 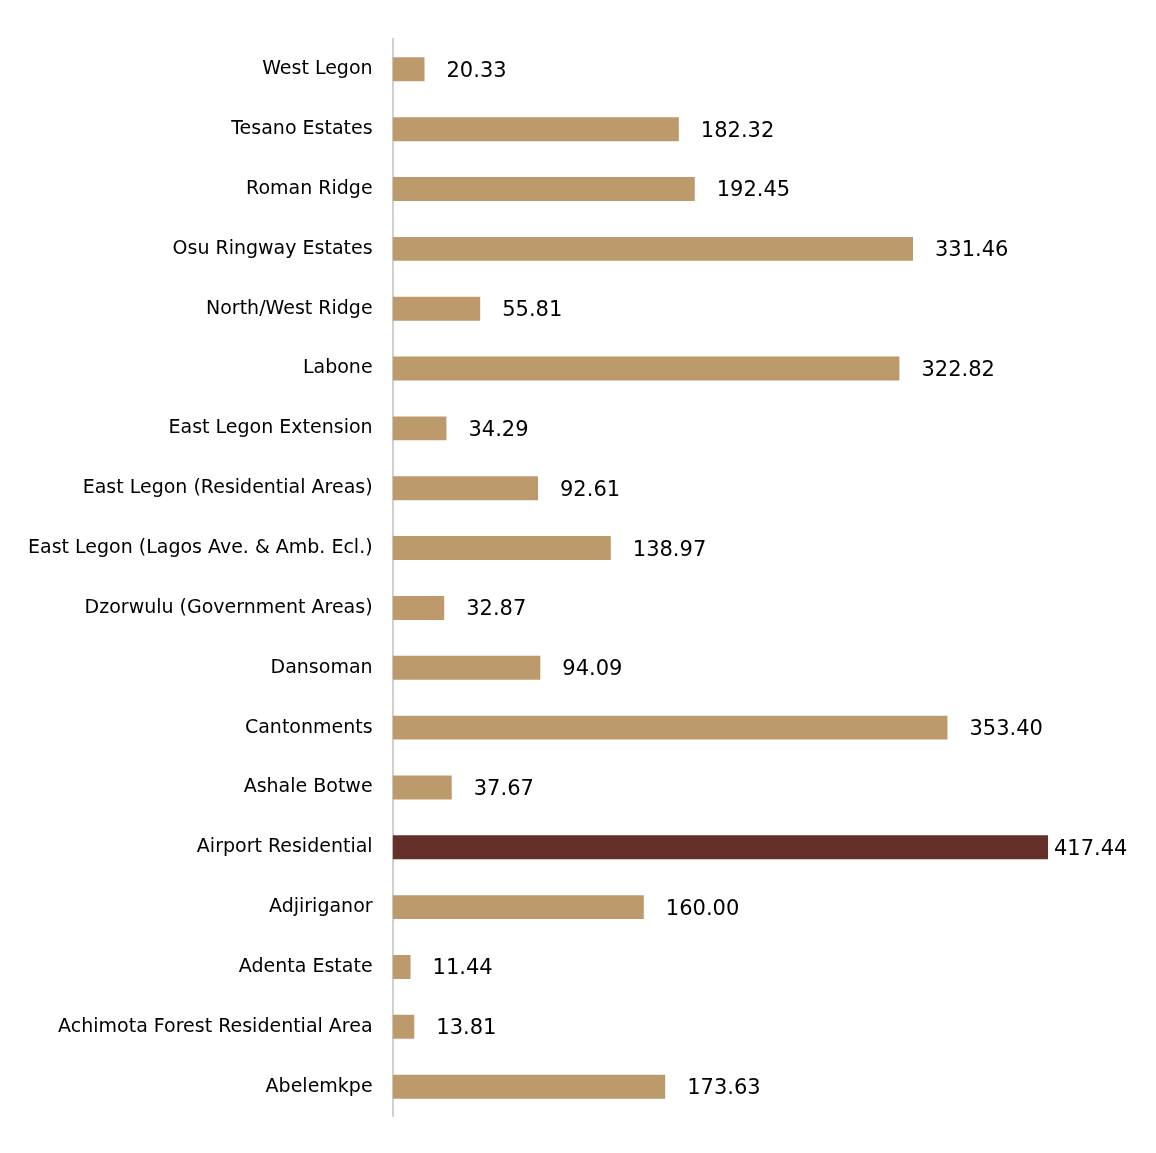 What do you see at coordinates (503, 787) in the screenshot?
I see `data-label: 37.67` at bounding box center [503, 787].